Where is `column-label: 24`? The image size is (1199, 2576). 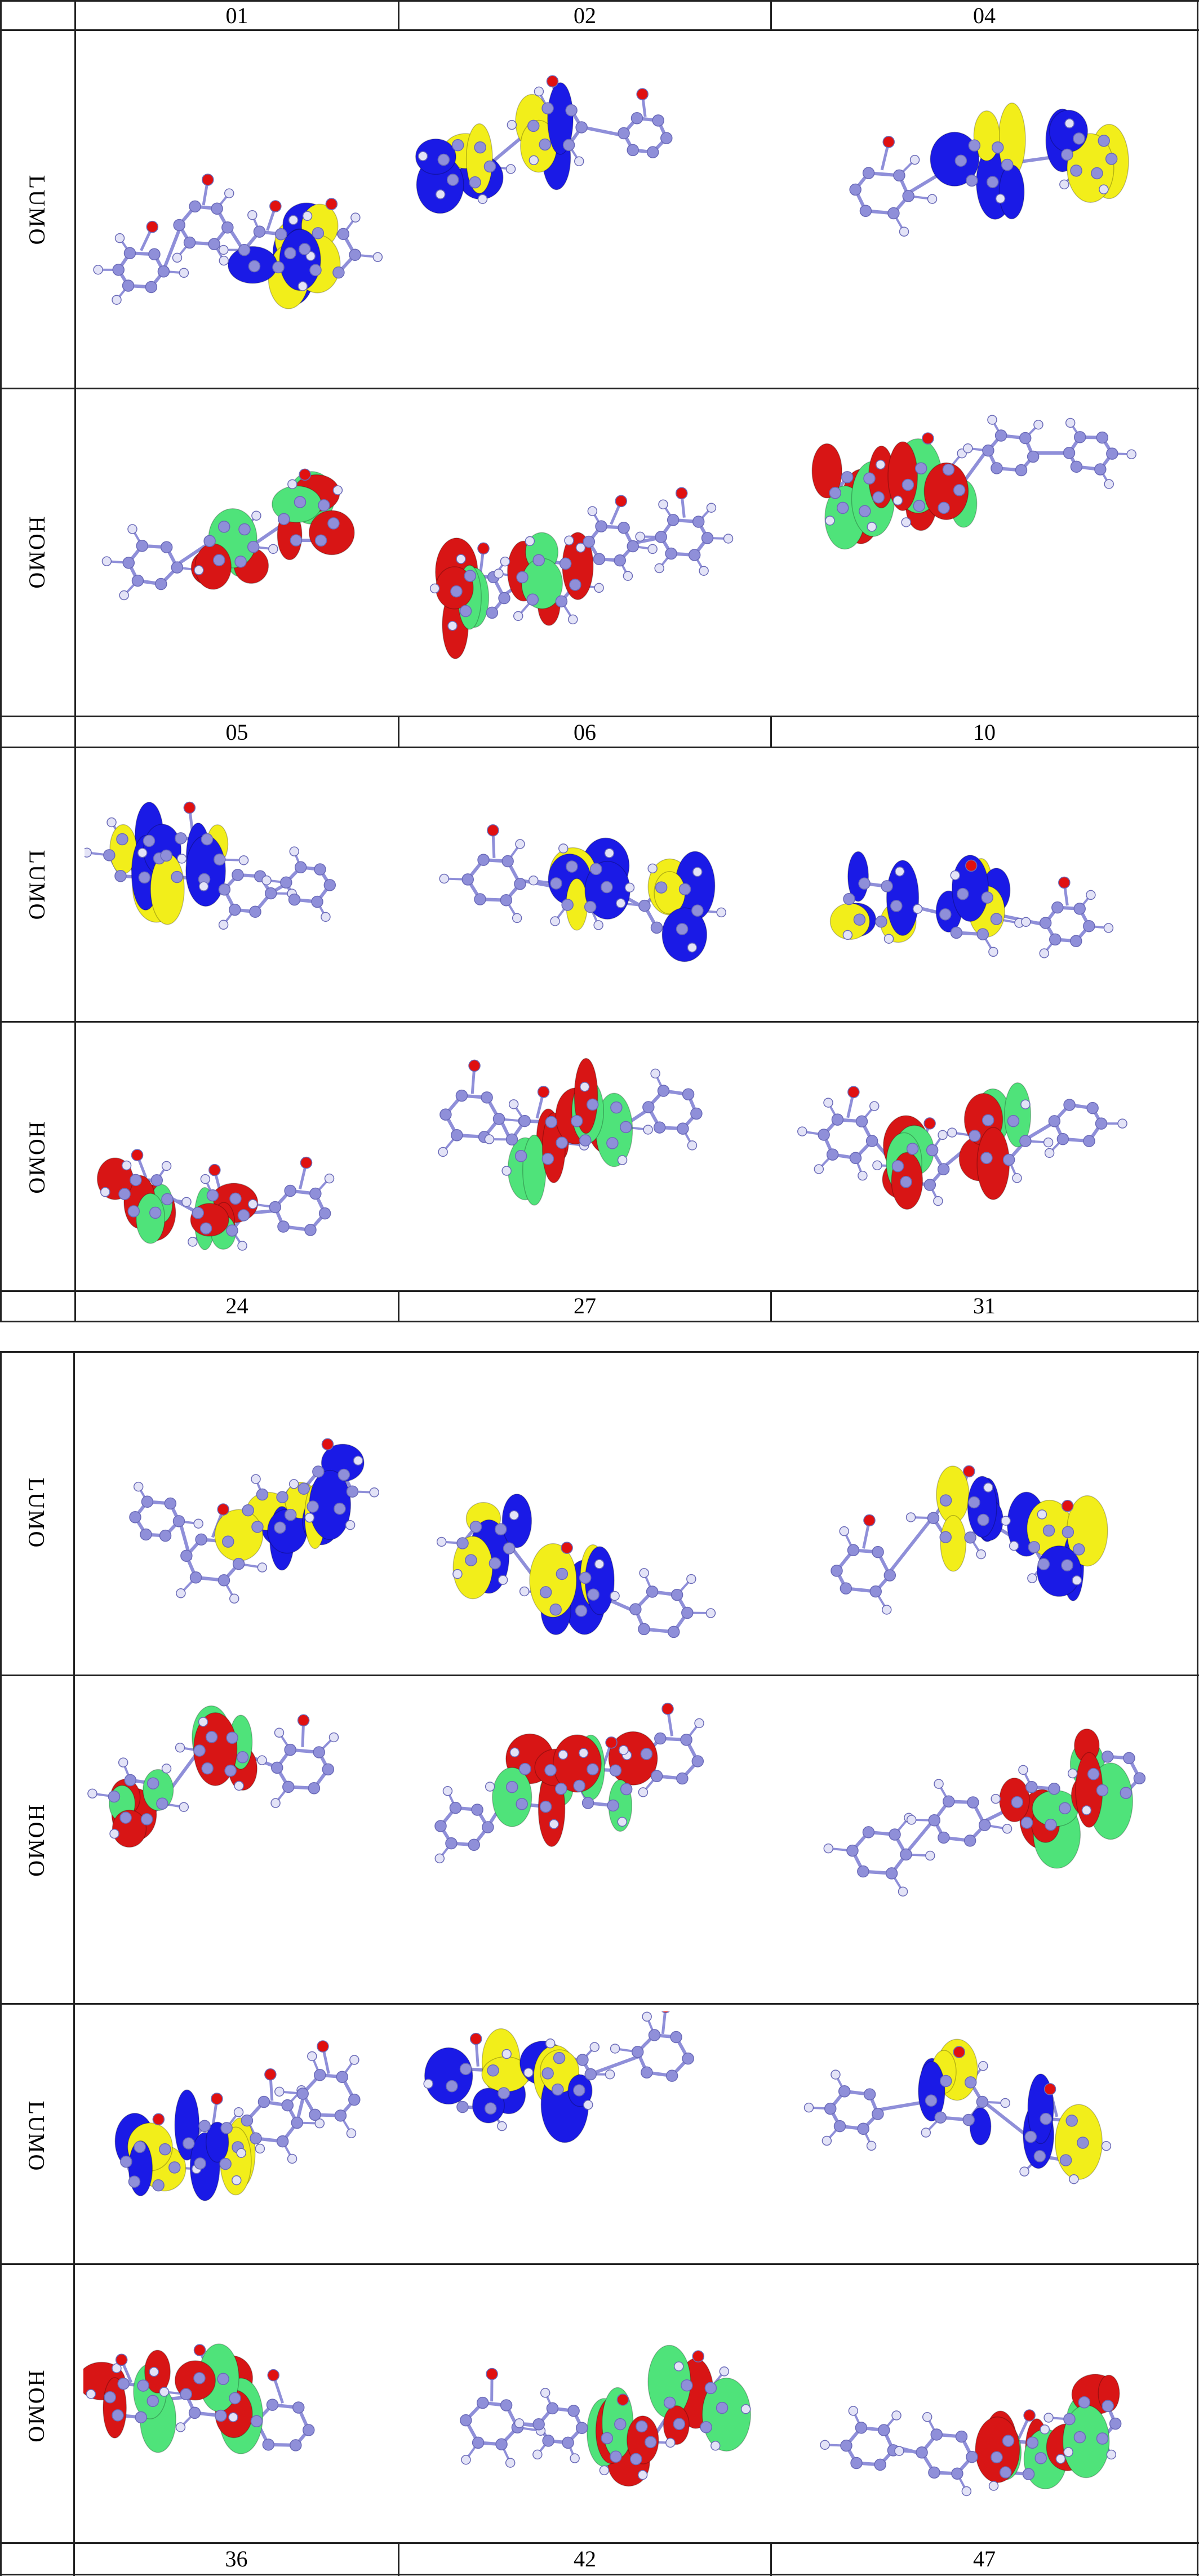
column-label: 24 is located at coordinates (236, 1305).